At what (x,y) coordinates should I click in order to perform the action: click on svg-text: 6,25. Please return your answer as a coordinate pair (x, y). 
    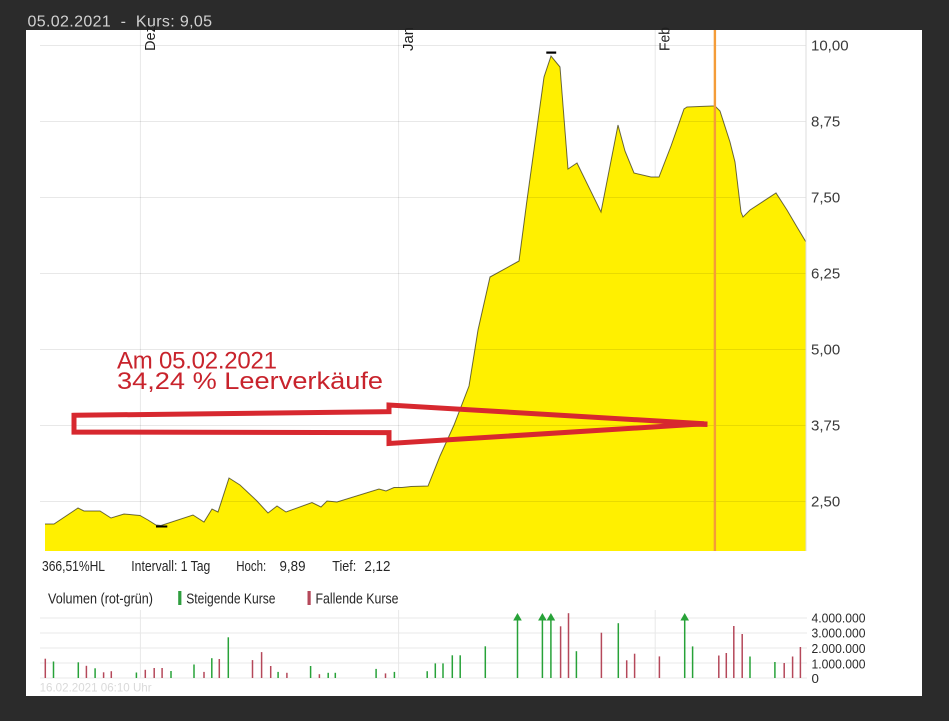
    Looking at the image, I should click on (825, 274).